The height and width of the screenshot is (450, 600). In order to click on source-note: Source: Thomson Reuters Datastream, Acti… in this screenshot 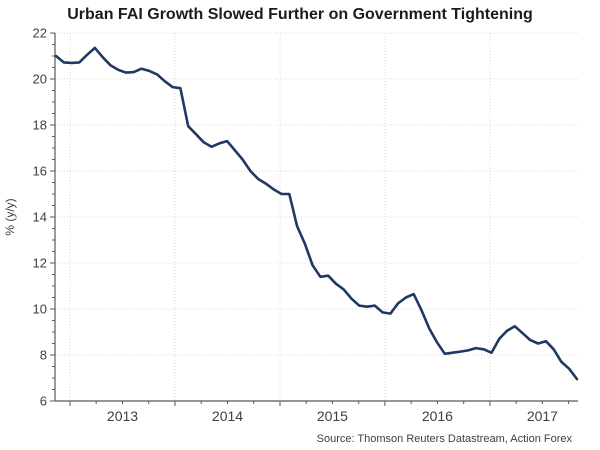, I will do `click(444, 439)`.